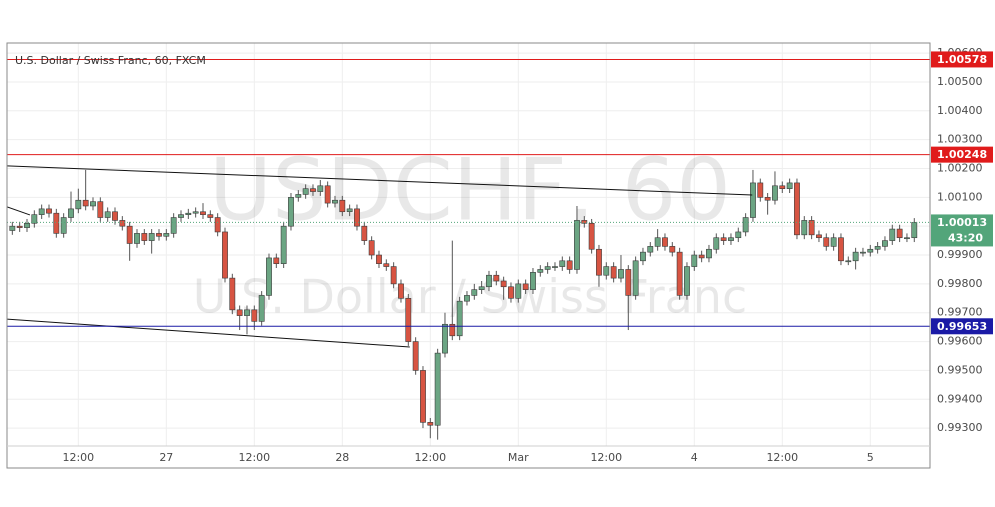 This screenshot has height=507, width=995. I want to click on x-tick-label: 5, so click(870, 457).